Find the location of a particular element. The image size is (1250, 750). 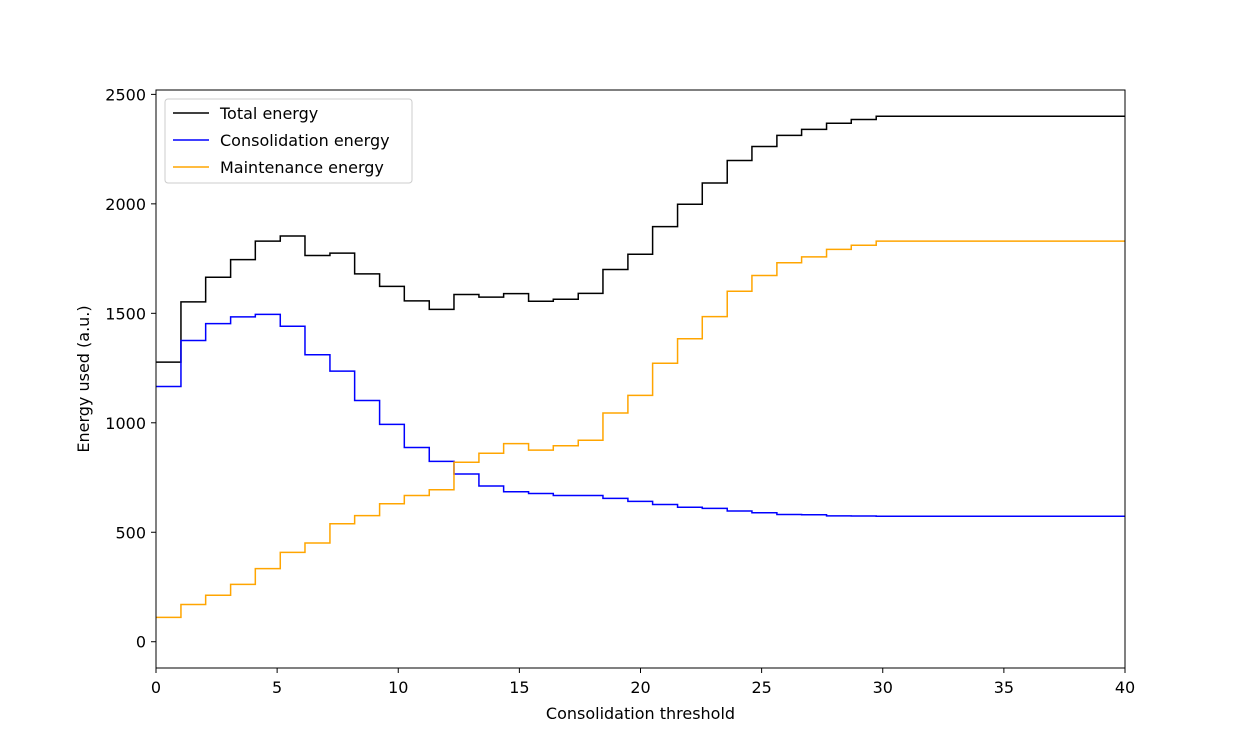

legend-box is located at coordinates (288, 141).